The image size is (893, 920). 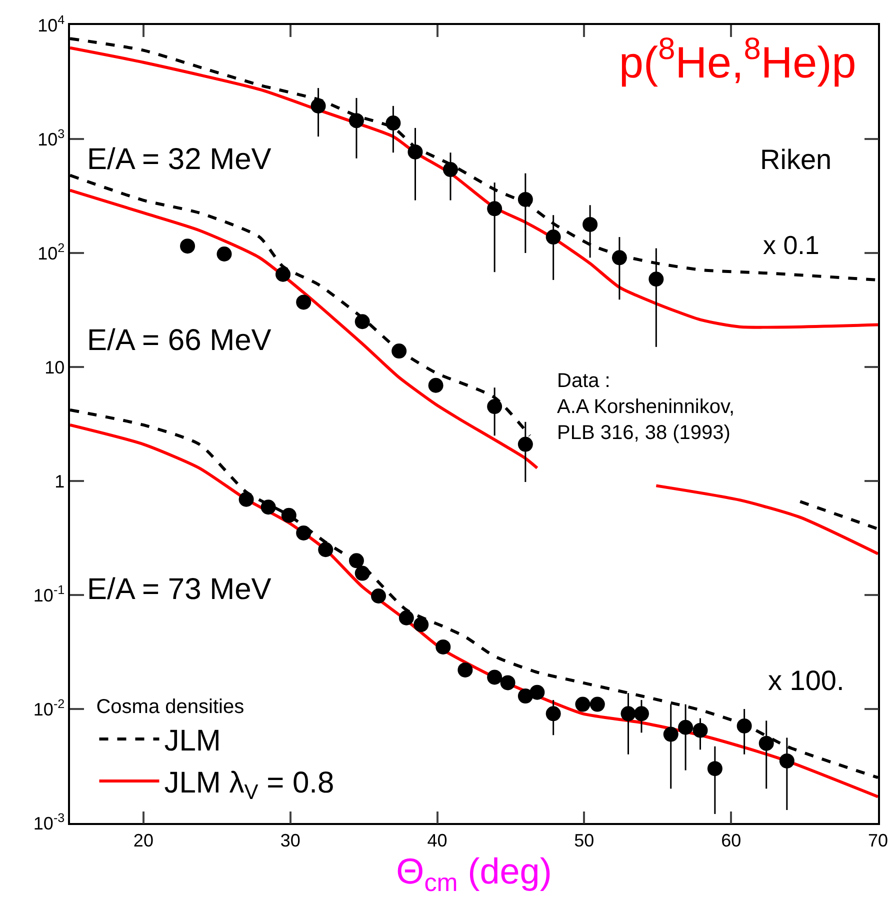 I want to click on x-tick-label: 60, so click(x=731, y=840).